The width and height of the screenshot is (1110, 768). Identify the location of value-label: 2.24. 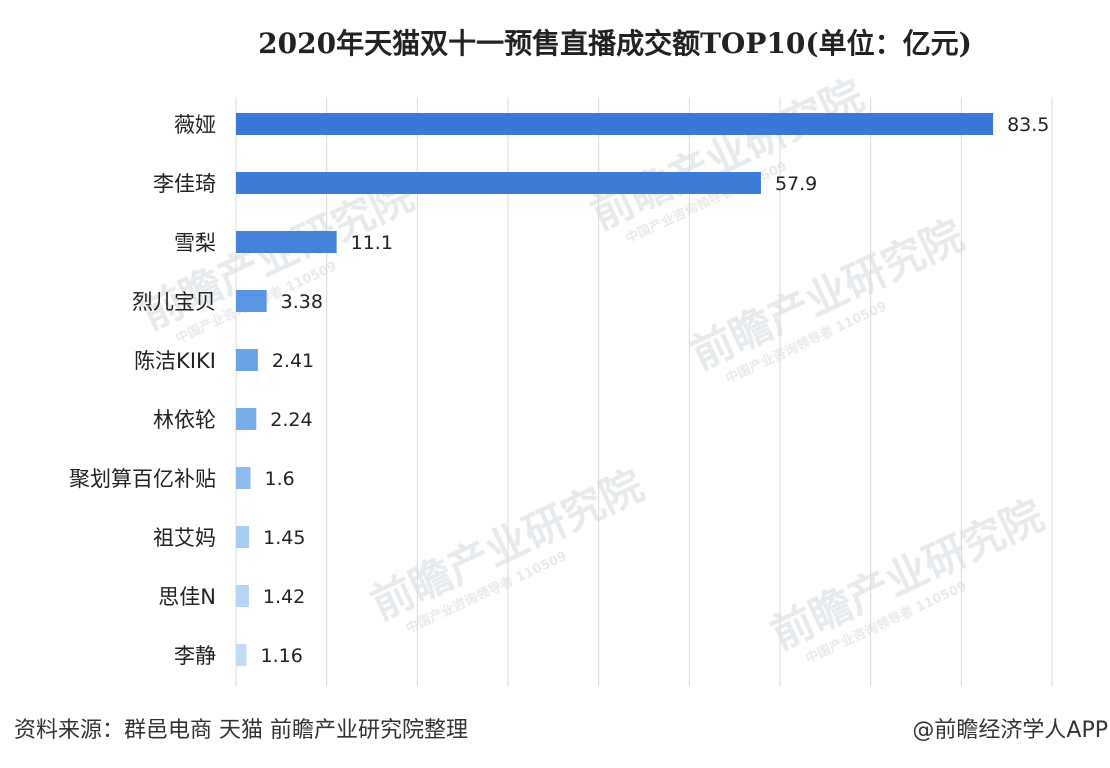
(291, 420).